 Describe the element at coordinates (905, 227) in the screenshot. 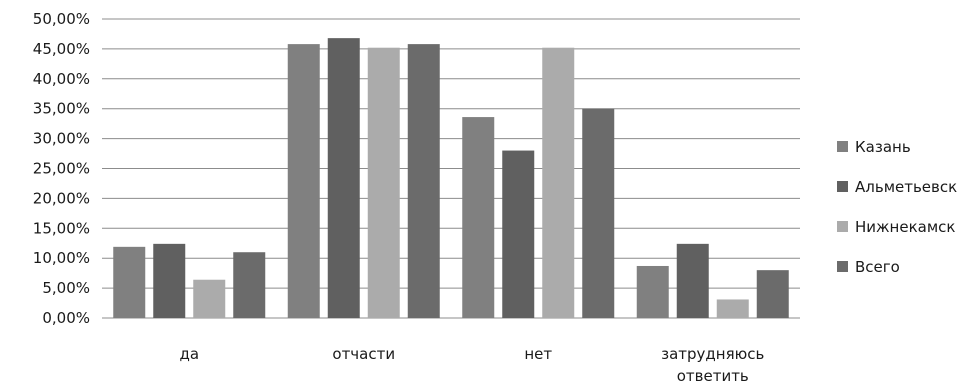

I see `legend-label: Нижнекамск` at that location.